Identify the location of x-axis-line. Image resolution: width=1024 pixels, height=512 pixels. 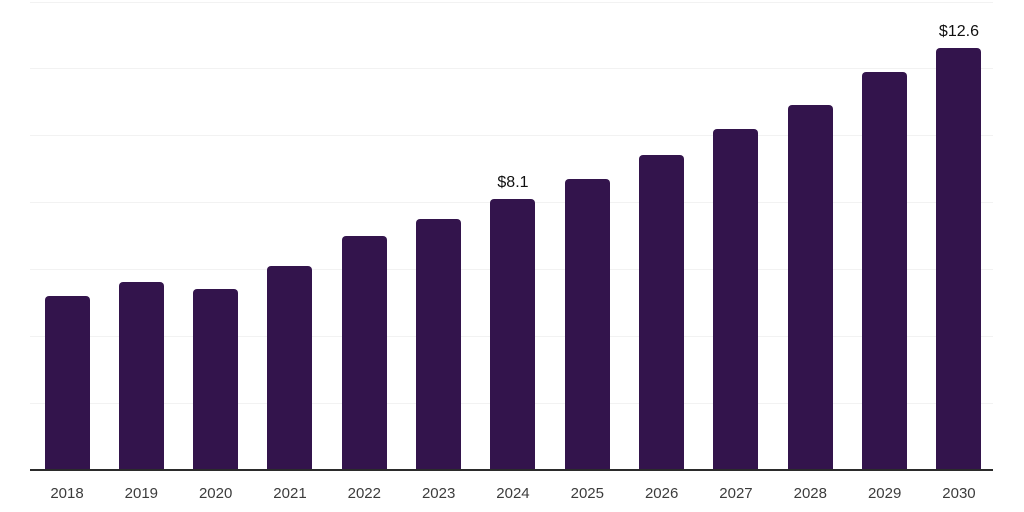
(511, 469).